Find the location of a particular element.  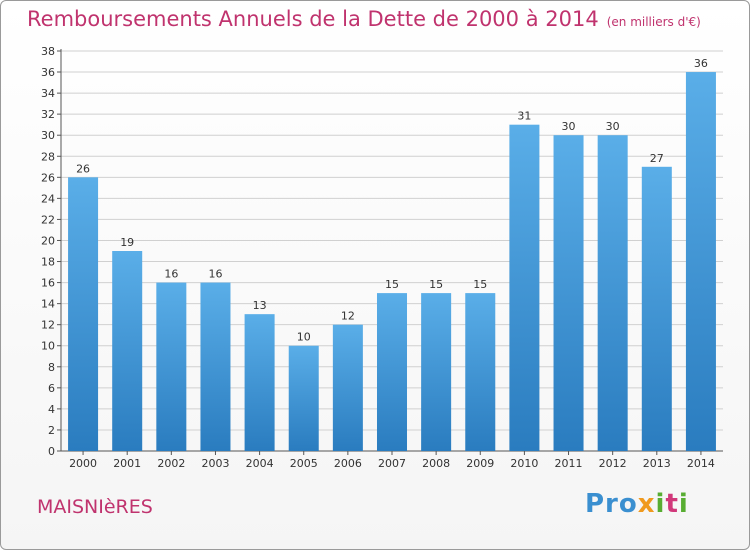

bar-value-label: 27 is located at coordinates (657, 158).